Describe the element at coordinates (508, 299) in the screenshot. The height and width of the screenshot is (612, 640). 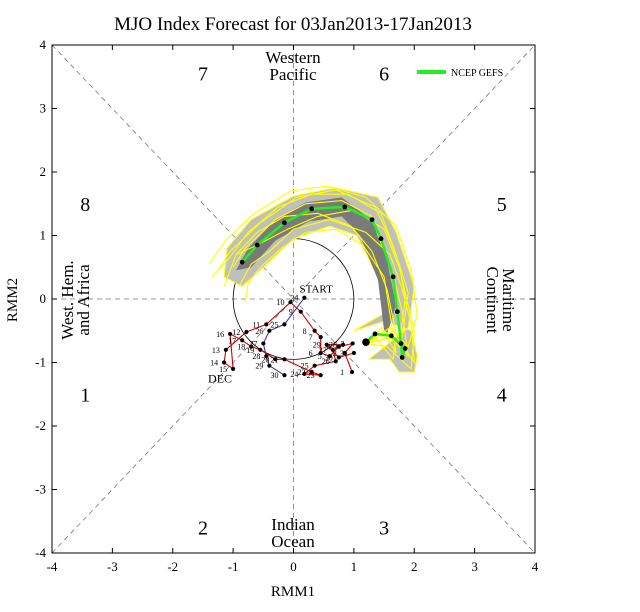
I see `region-right-line-1: Maritime` at that location.